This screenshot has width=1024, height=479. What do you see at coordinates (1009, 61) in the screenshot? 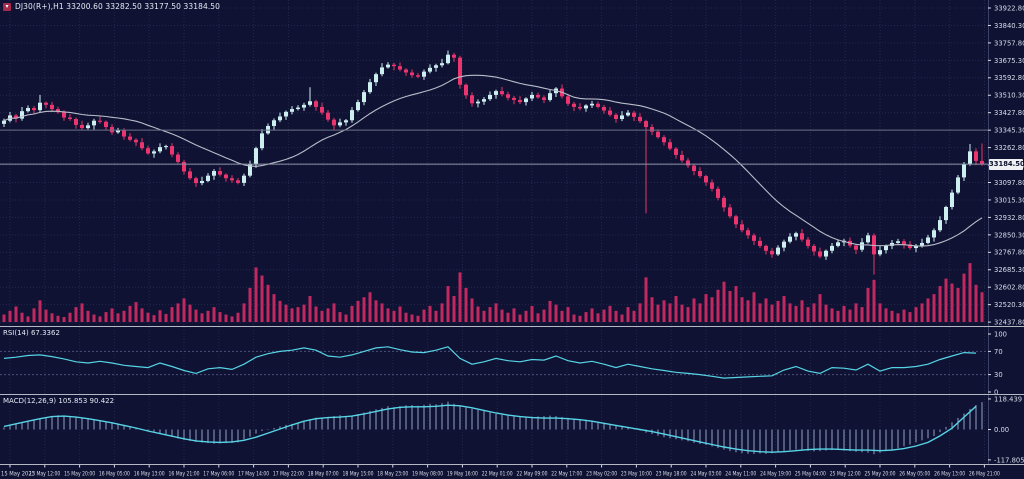
I see `price-axis-label: 33675.30` at bounding box center [1009, 61].